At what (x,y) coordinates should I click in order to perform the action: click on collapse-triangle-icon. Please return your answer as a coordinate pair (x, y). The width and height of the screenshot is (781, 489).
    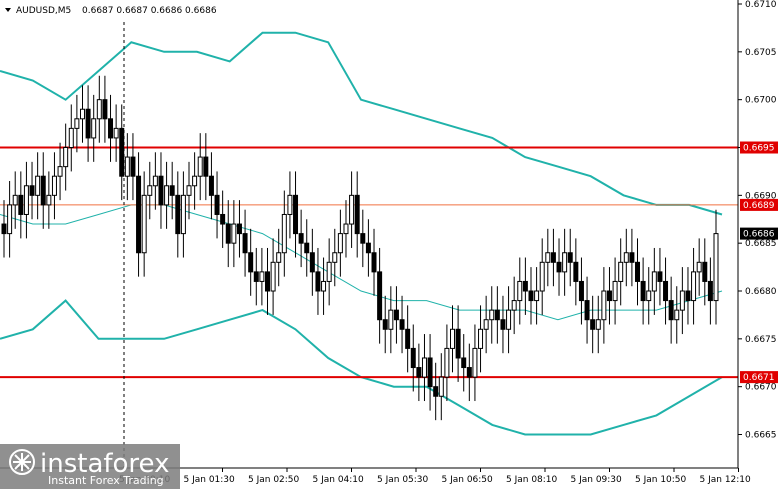
    Looking at the image, I should click on (8, 10).